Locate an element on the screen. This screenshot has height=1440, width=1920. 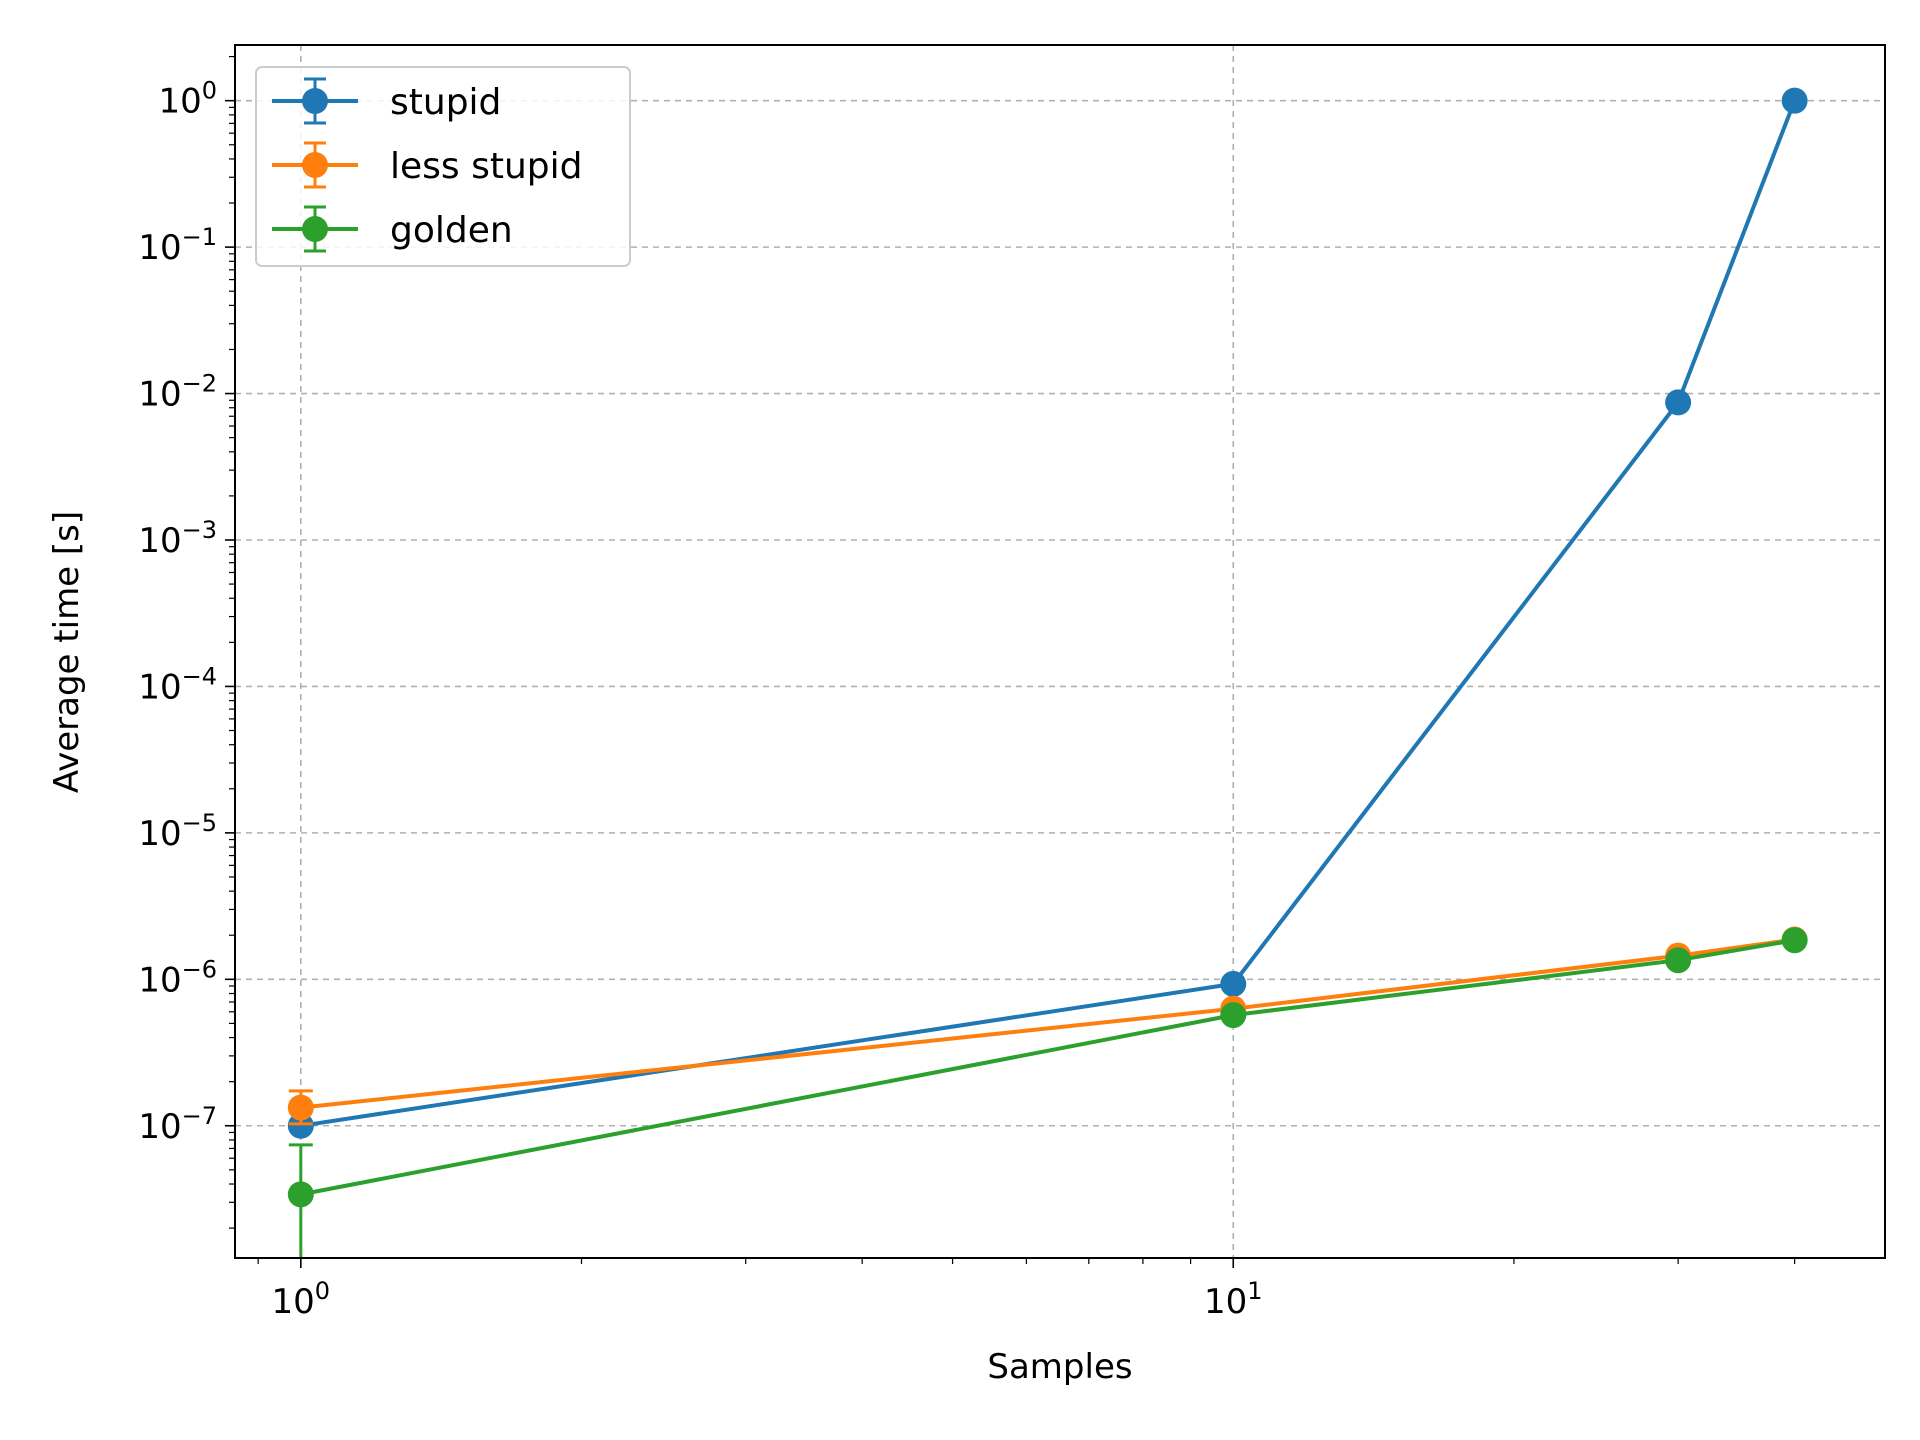
legend-entry-less-stupid: less stupid is located at coordinates (427, 165).